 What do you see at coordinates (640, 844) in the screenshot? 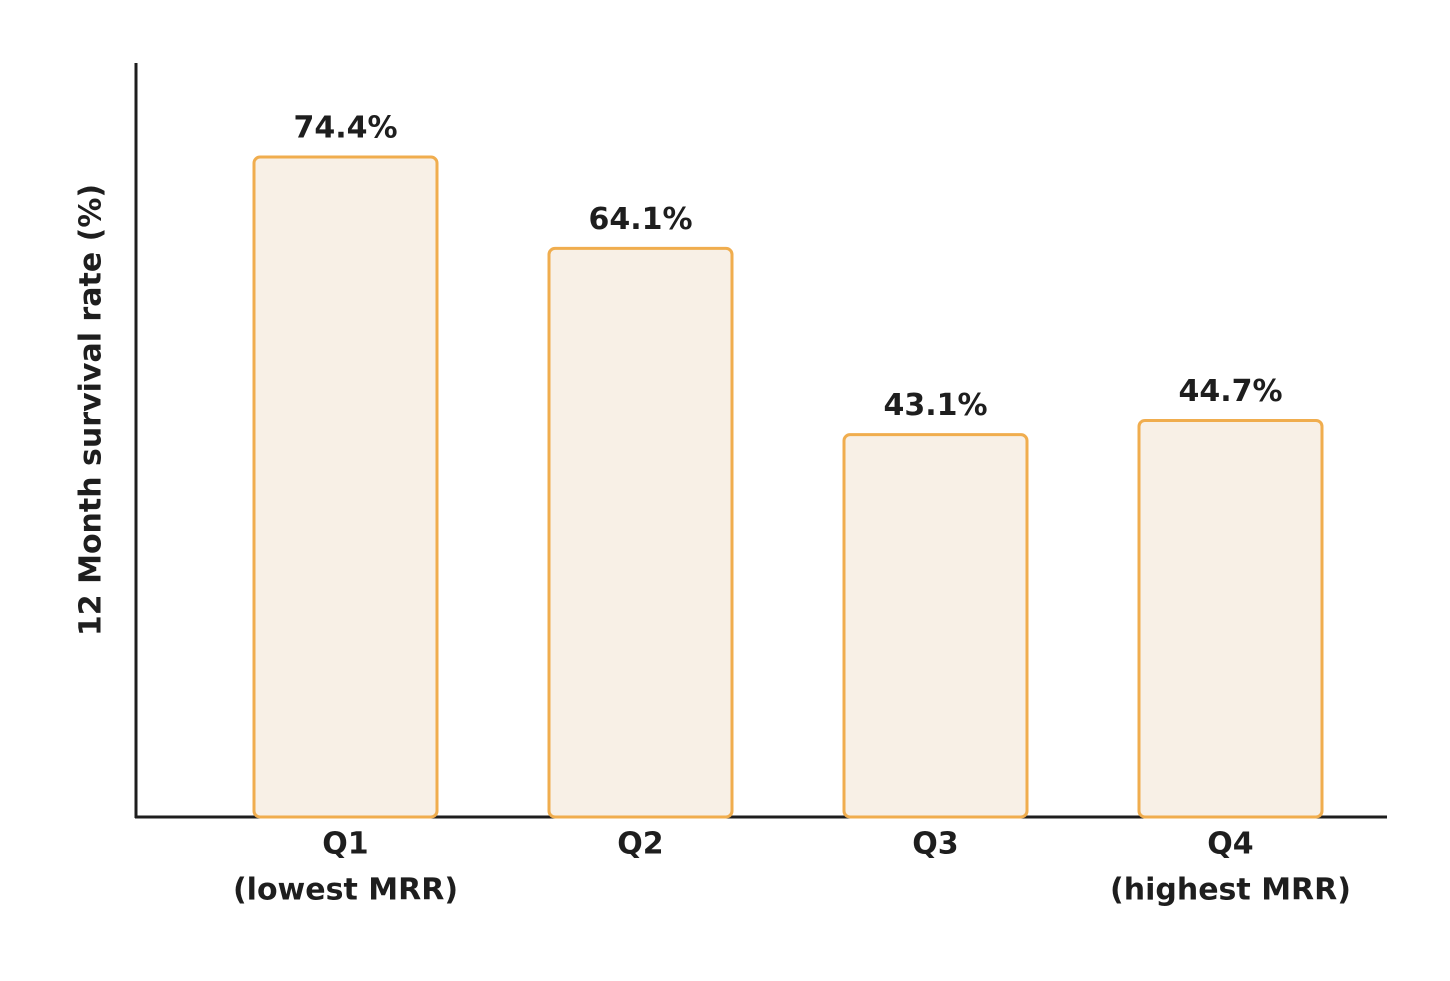
I see `x-tick-label: Q2` at bounding box center [640, 844].